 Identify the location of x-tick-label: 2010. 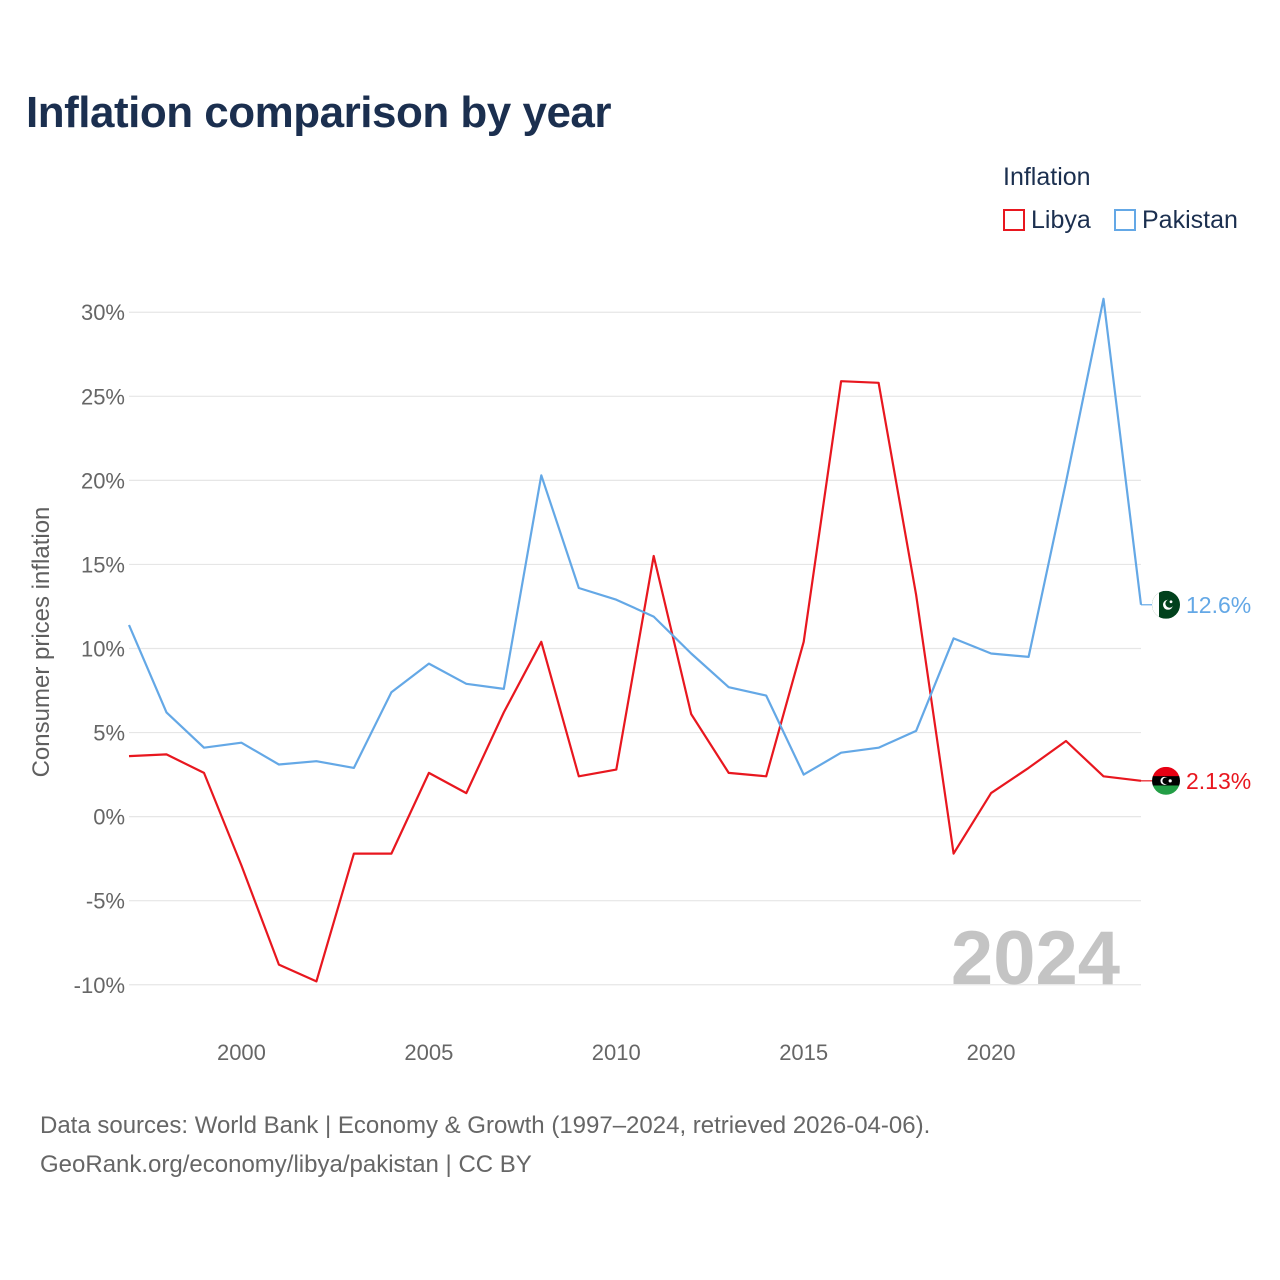
(616, 1052).